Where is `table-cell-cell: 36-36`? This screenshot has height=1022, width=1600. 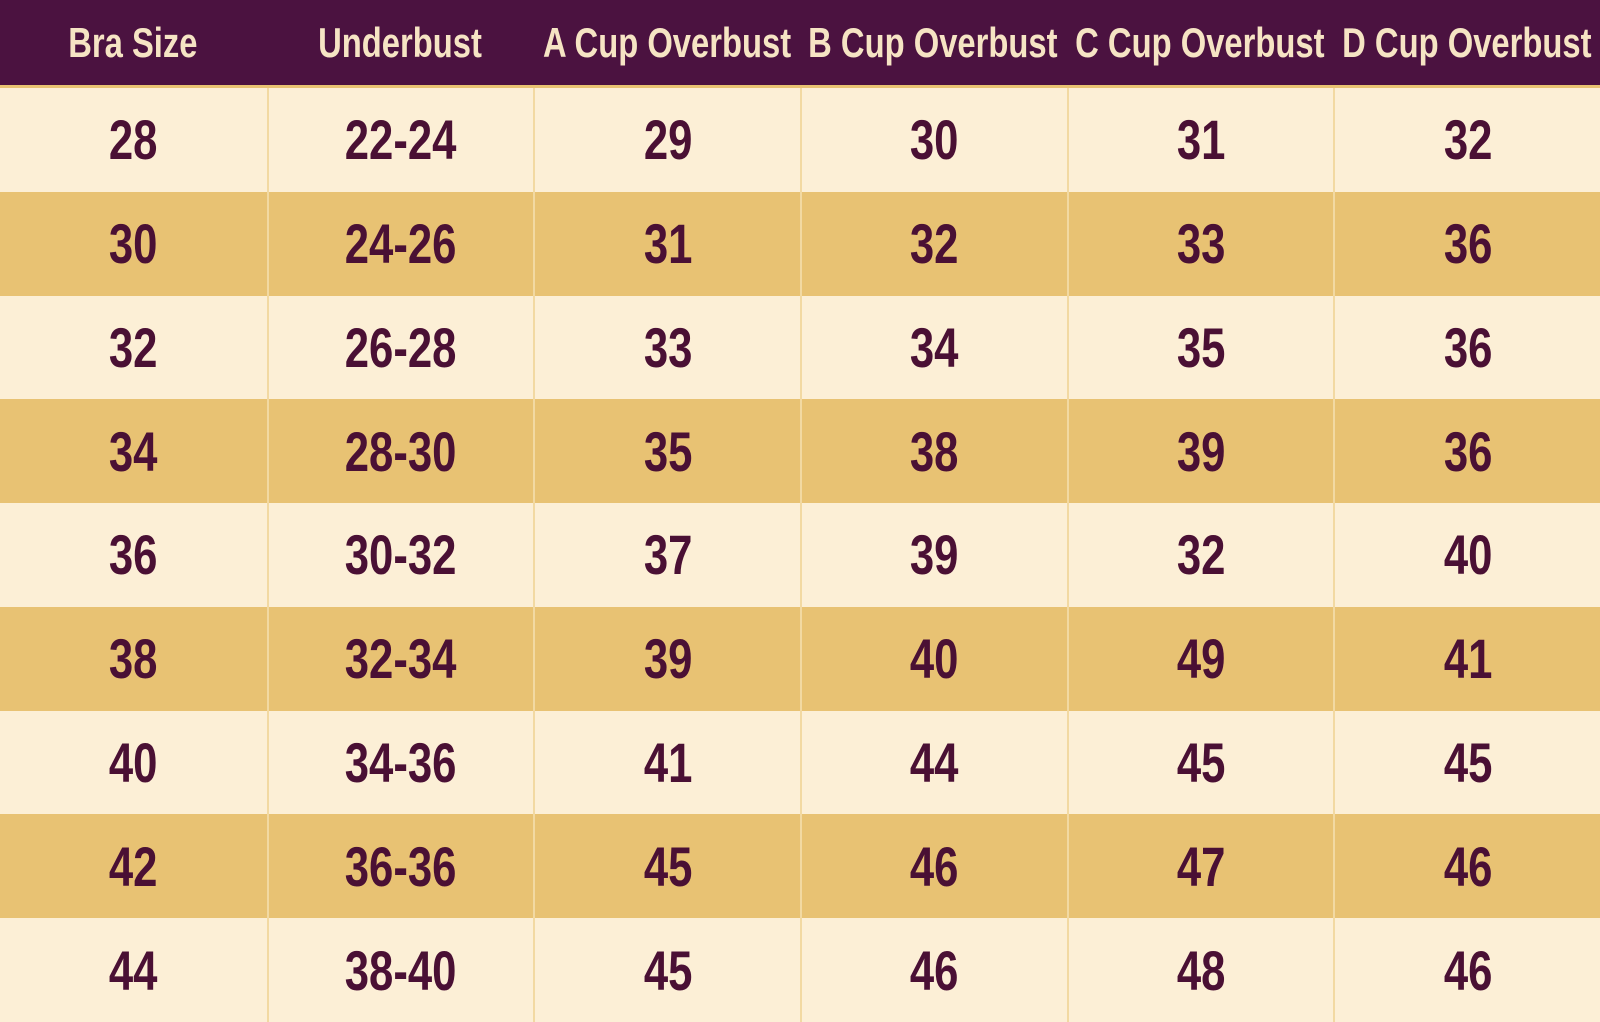
table-cell-cell: 36-36 is located at coordinates (400, 866).